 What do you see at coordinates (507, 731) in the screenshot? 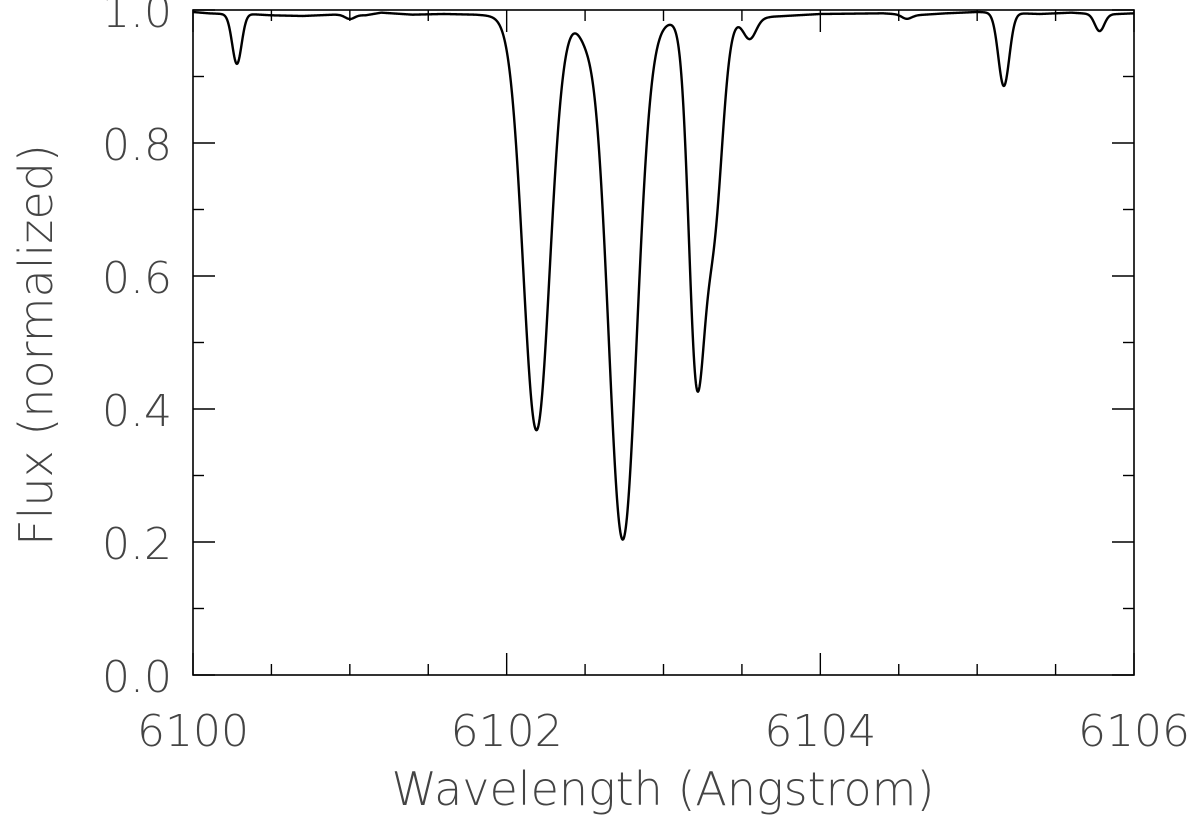
I see `x-tick-label: 6102` at bounding box center [507, 731].